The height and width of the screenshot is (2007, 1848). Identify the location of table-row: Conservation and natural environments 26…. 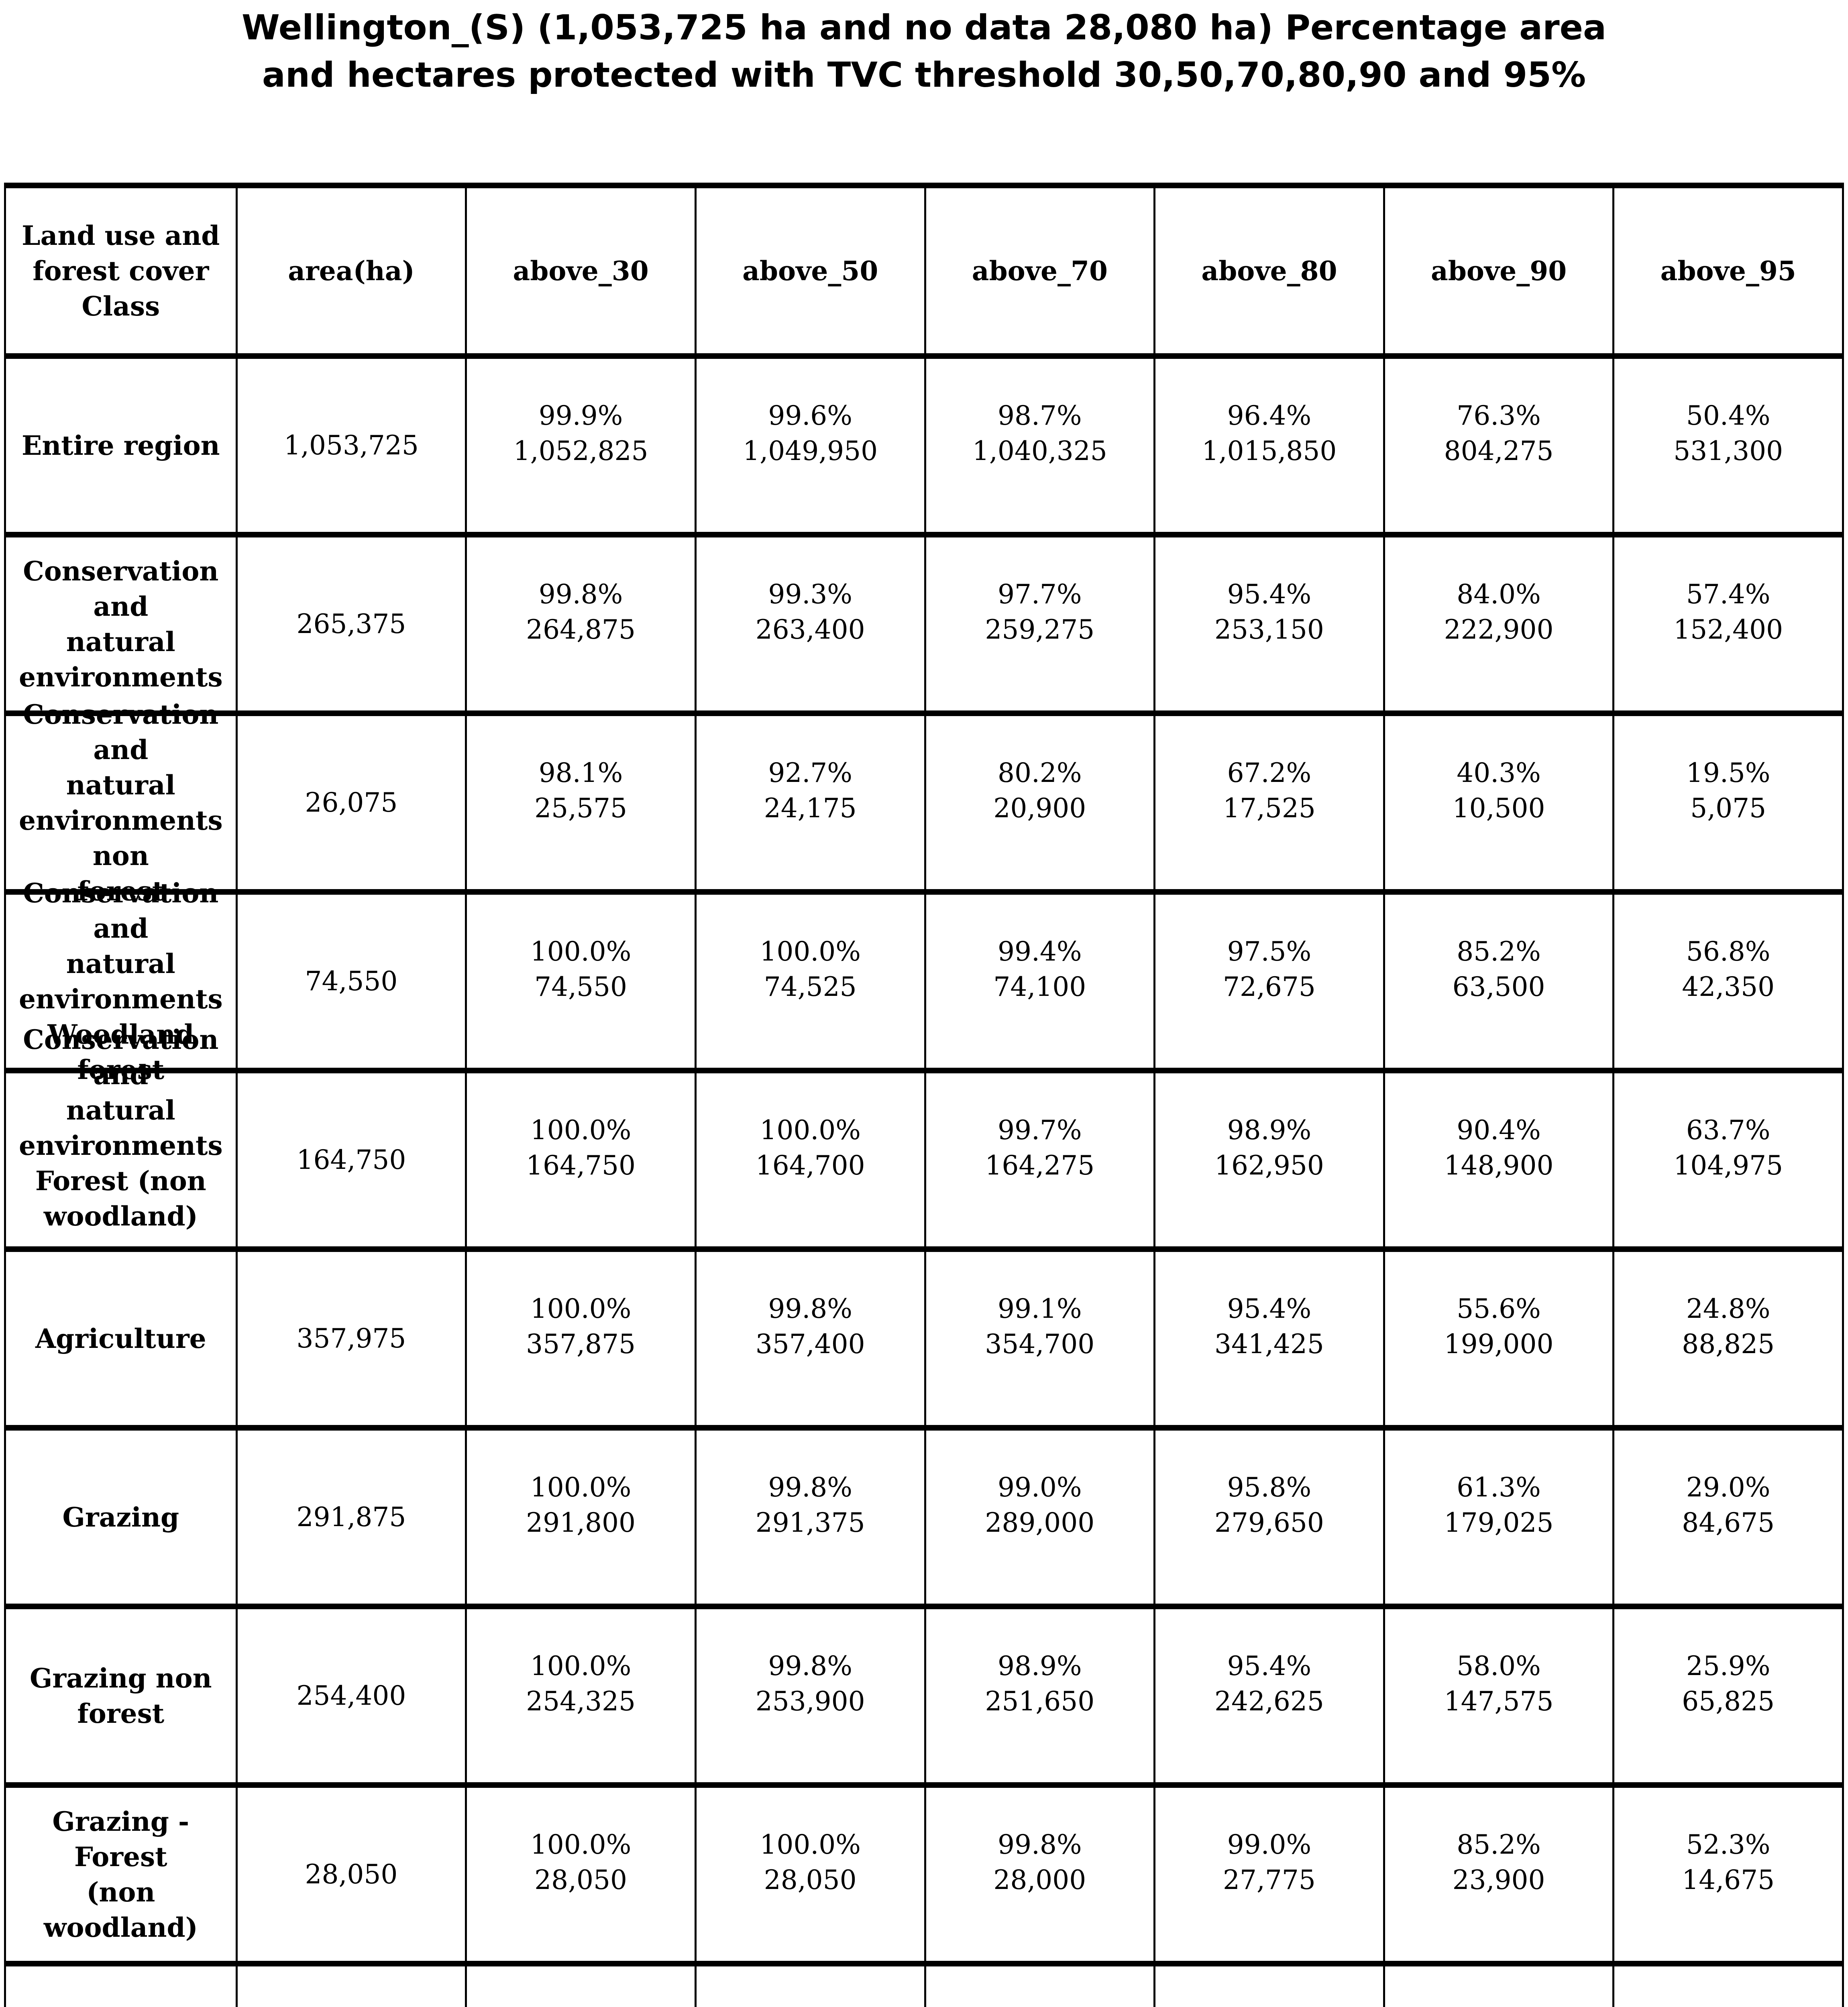
(924, 621).